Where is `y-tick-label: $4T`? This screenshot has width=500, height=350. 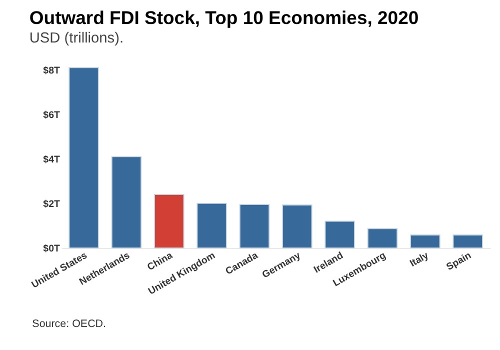 y-tick-label: $4T is located at coordinates (51, 160).